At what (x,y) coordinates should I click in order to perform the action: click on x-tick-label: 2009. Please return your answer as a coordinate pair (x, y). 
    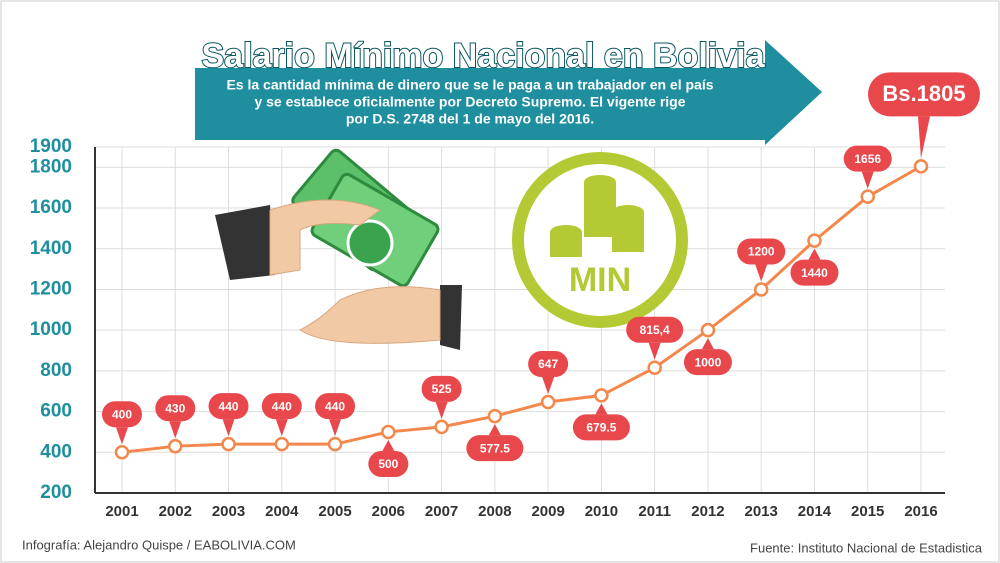
    Looking at the image, I should click on (547, 511).